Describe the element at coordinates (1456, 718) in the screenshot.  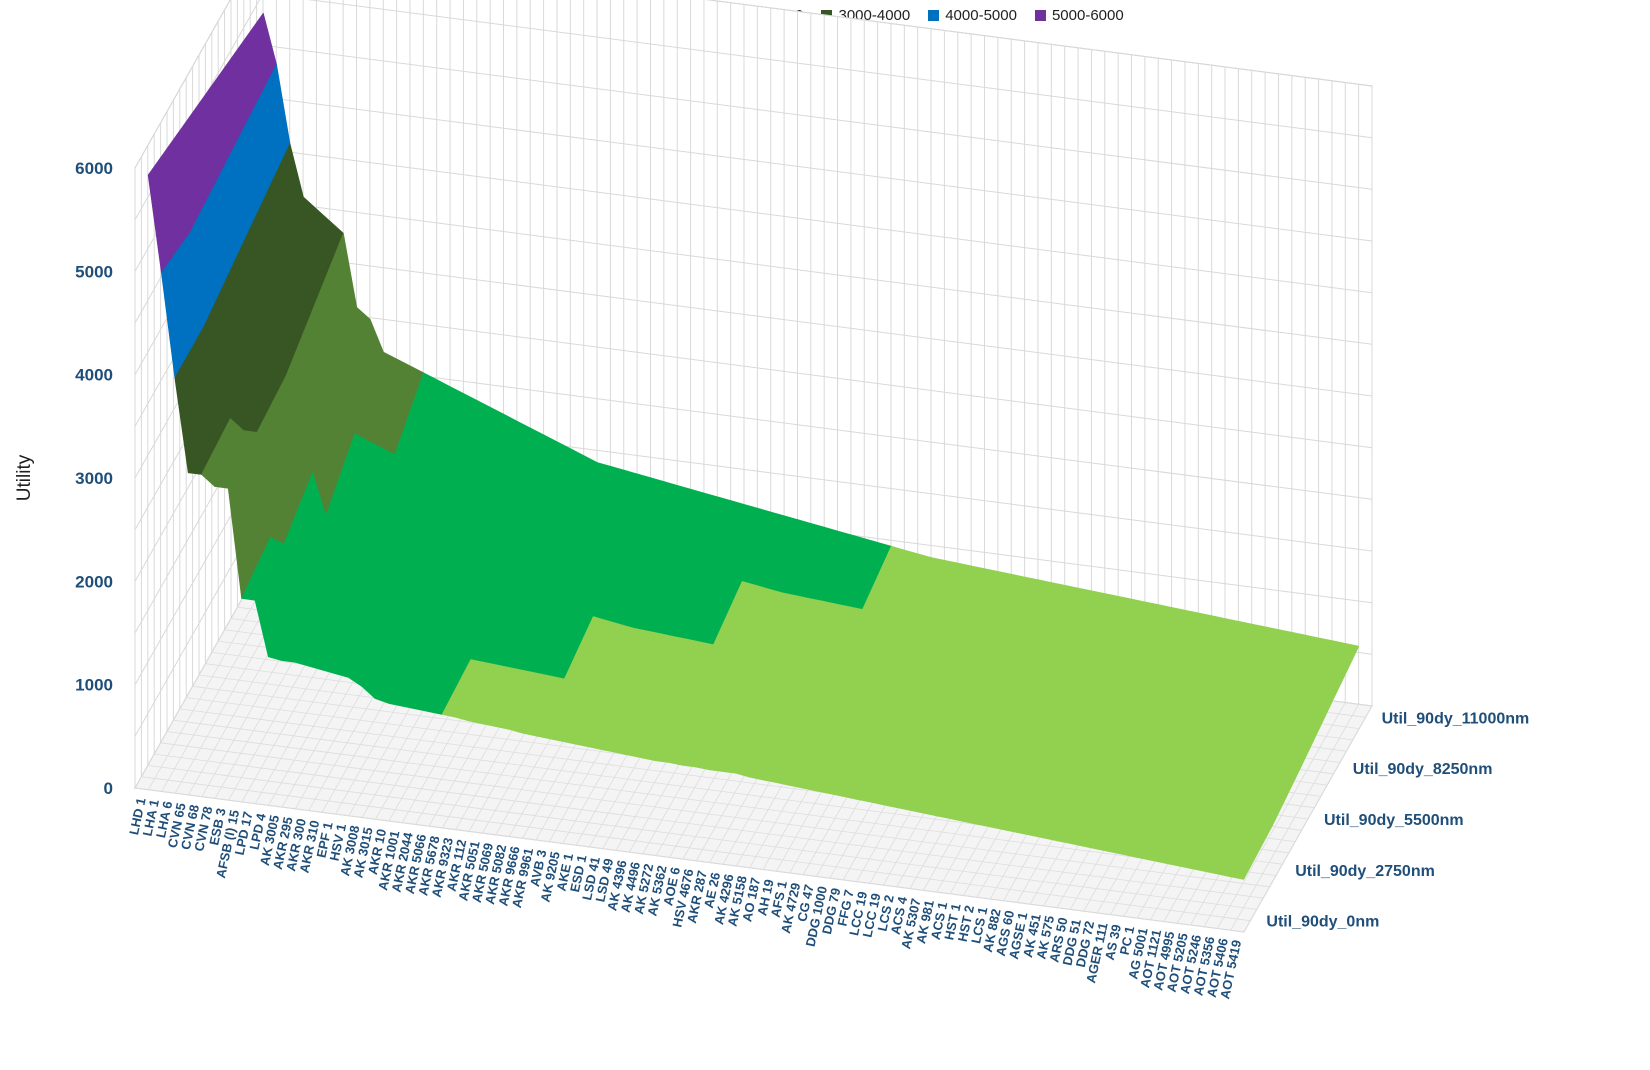
I see `series-label: Util_90dy_11000nm` at that location.